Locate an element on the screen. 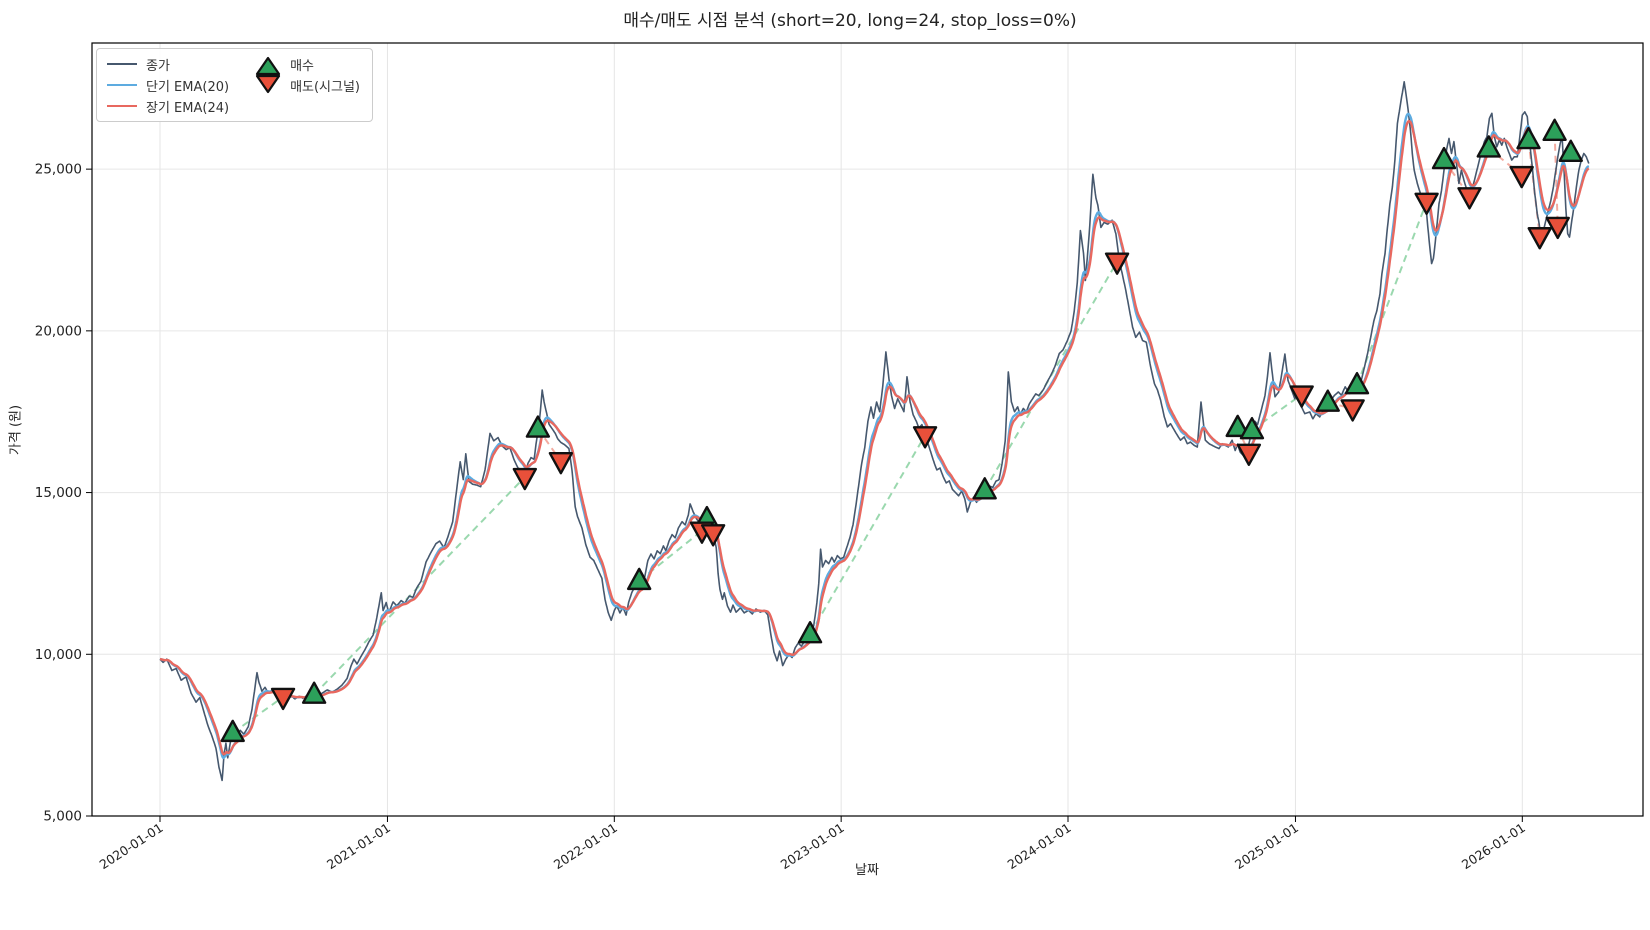 The height and width of the screenshot is (930, 1650). x-tick-label: 2021-01-01 is located at coordinates (358, 846).